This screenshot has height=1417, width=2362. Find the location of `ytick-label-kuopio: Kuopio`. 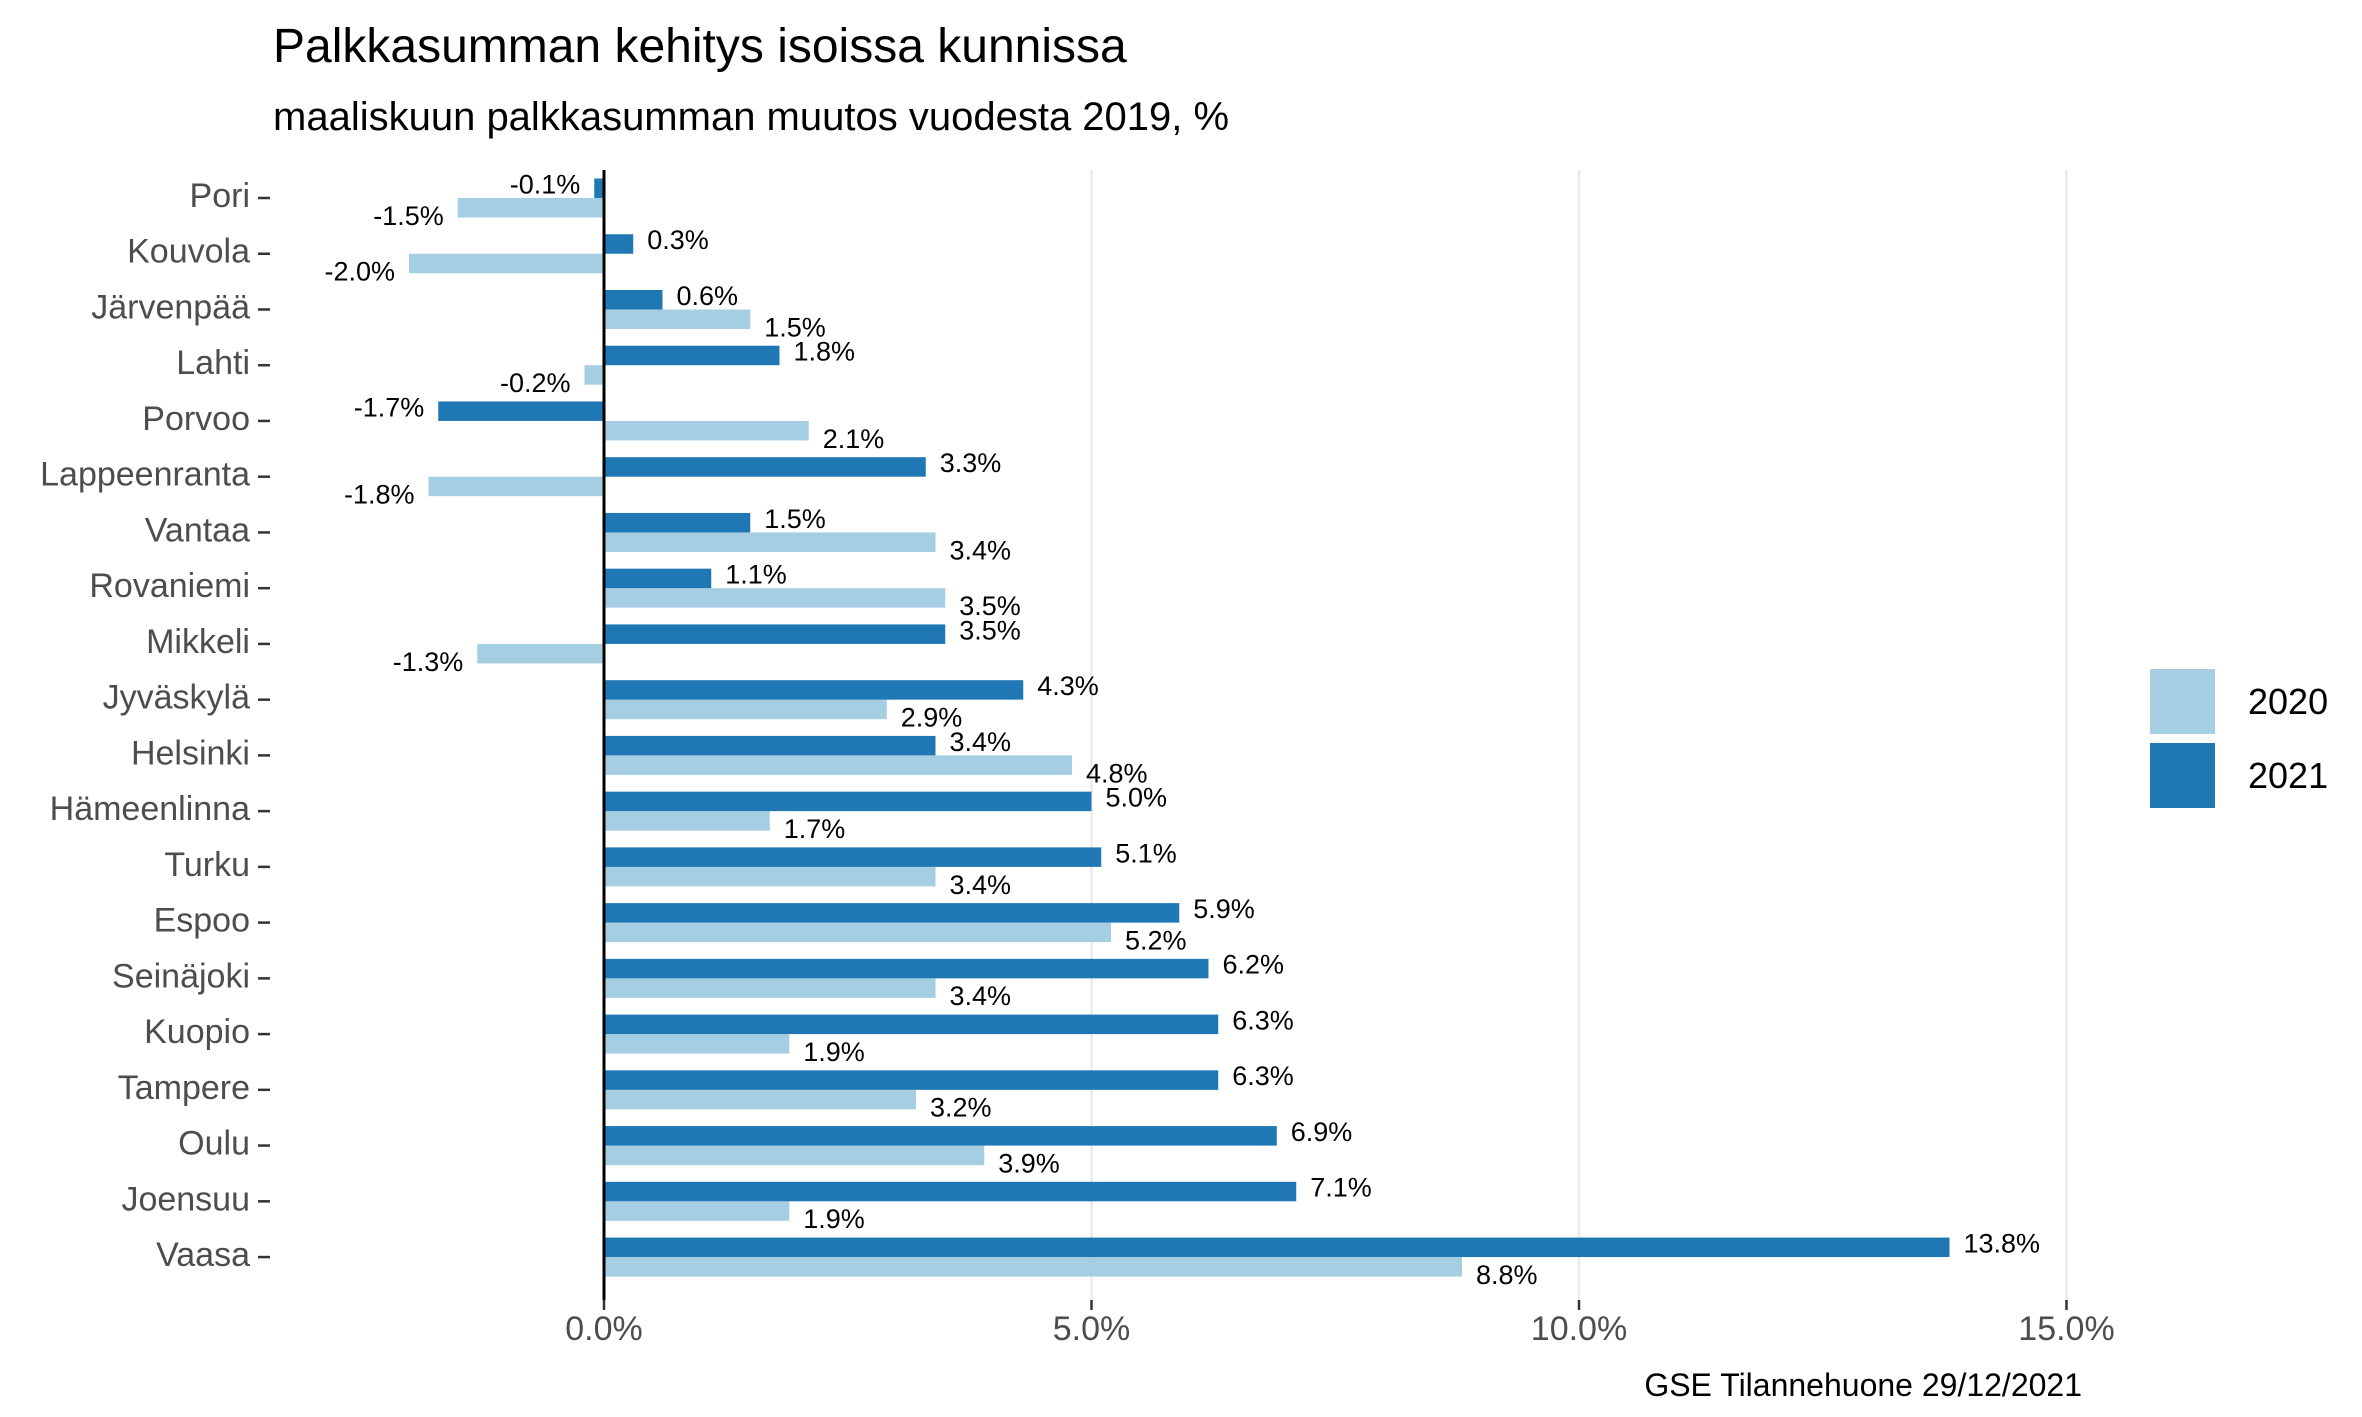

ytick-label-kuopio: Kuopio is located at coordinates (197, 1032).